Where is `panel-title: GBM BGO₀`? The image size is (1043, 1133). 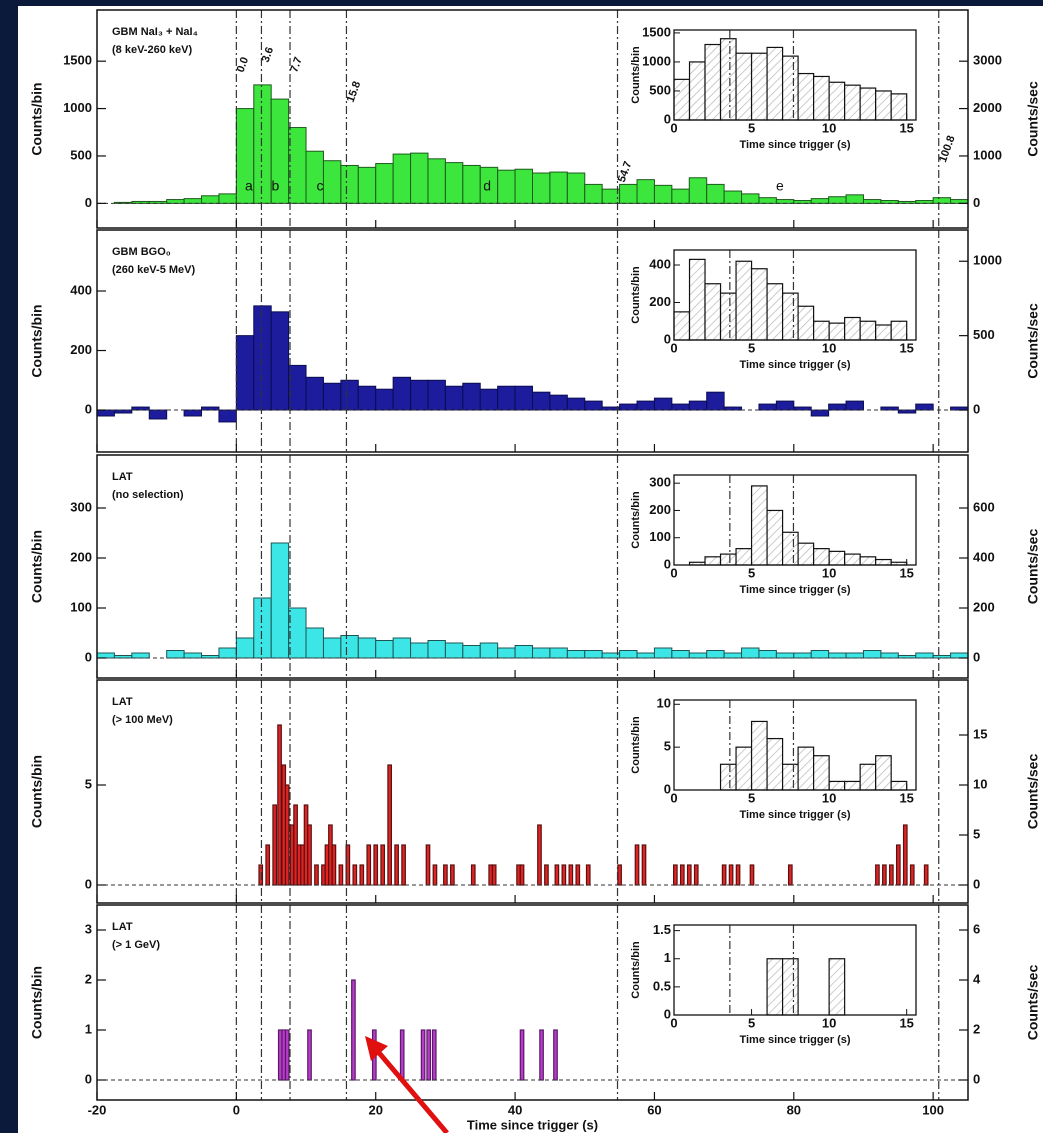 panel-title: GBM BGO₀ is located at coordinates (141, 252).